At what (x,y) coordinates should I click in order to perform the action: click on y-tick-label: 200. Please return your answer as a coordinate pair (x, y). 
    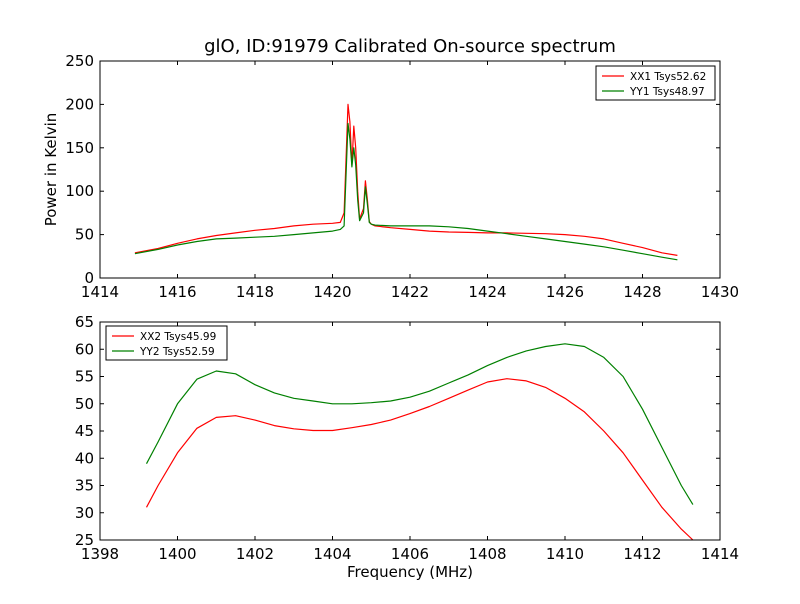
    Looking at the image, I should click on (79, 104).